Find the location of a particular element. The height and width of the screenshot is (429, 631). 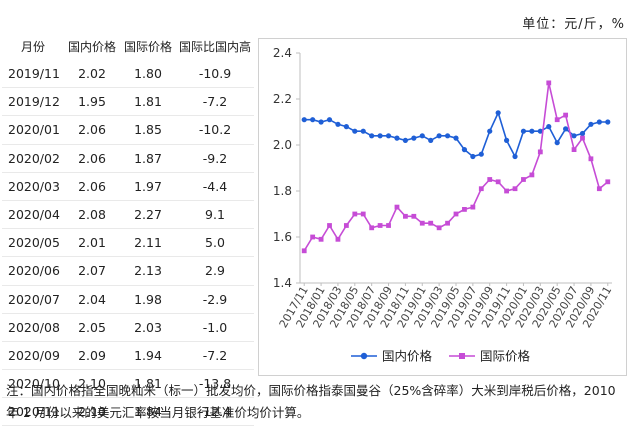

cell-month: 2019/12 is located at coordinates (33, 102).